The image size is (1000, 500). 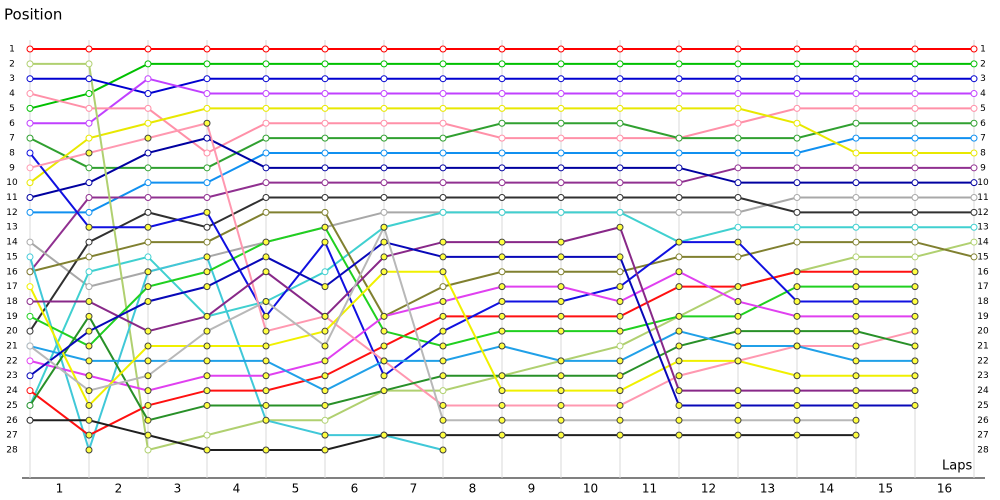 What do you see at coordinates (983, 243) in the screenshot?
I see `y-tick-label: 14` at bounding box center [983, 243].